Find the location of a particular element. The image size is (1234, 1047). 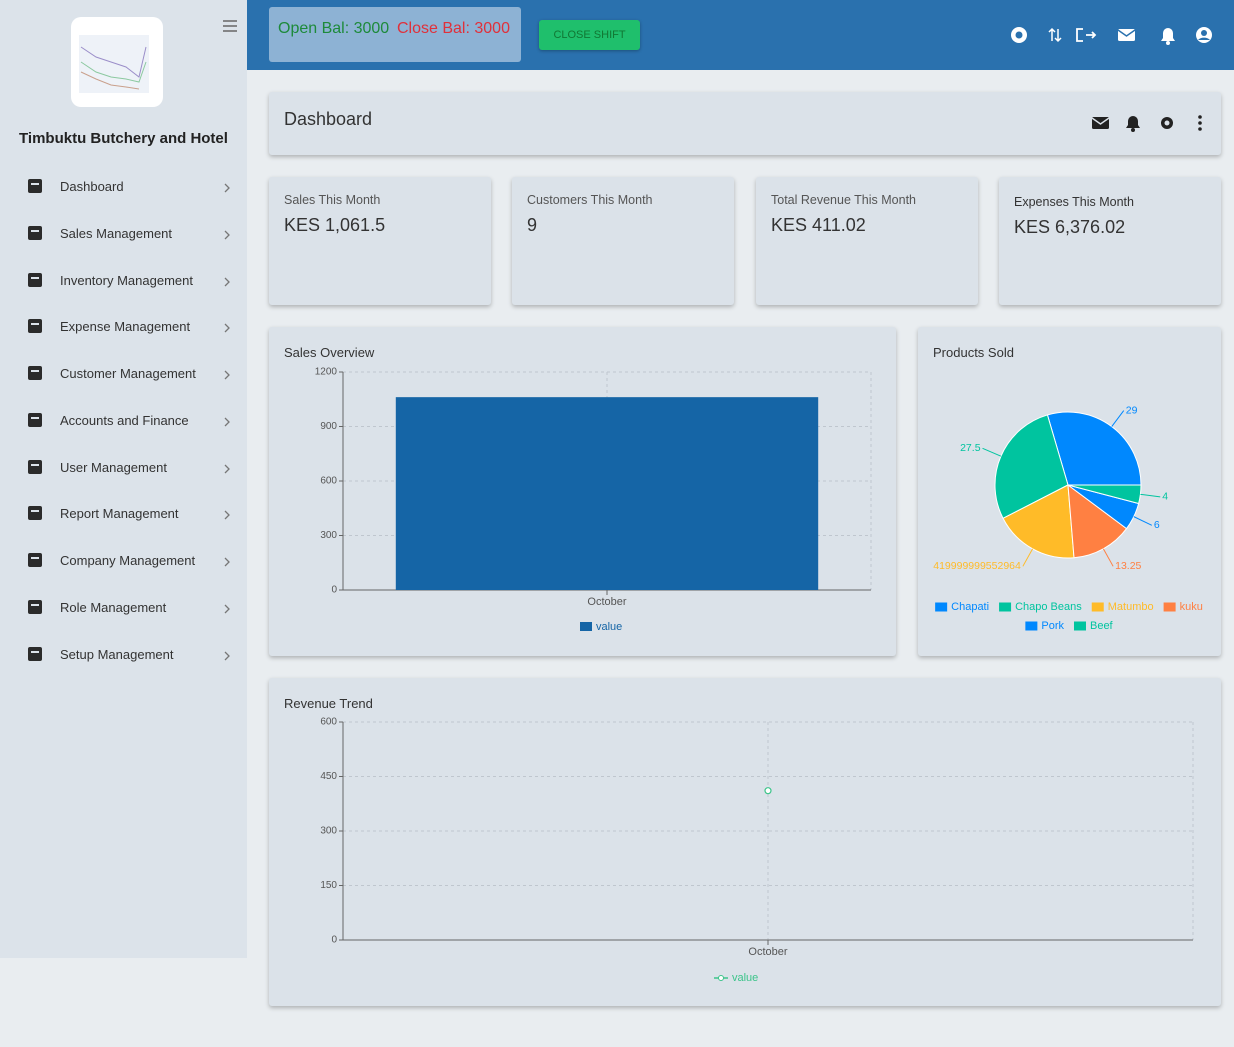

chart-card: Products Sold is located at coordinates (1069, 491).